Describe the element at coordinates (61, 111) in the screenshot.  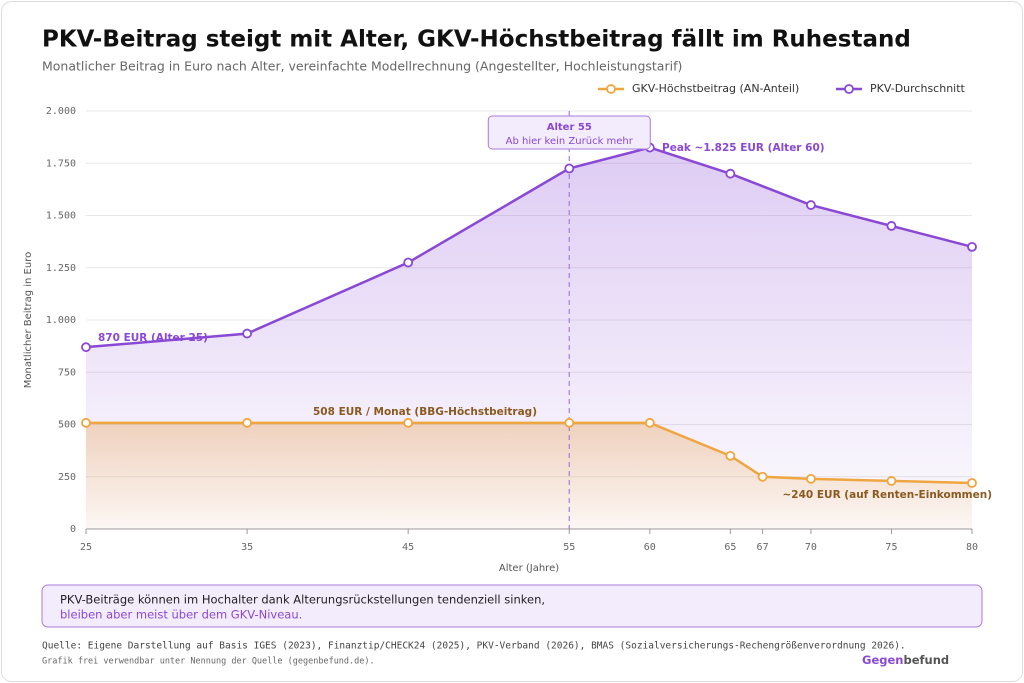
I see `y-tick-label: 2.000` at that location.